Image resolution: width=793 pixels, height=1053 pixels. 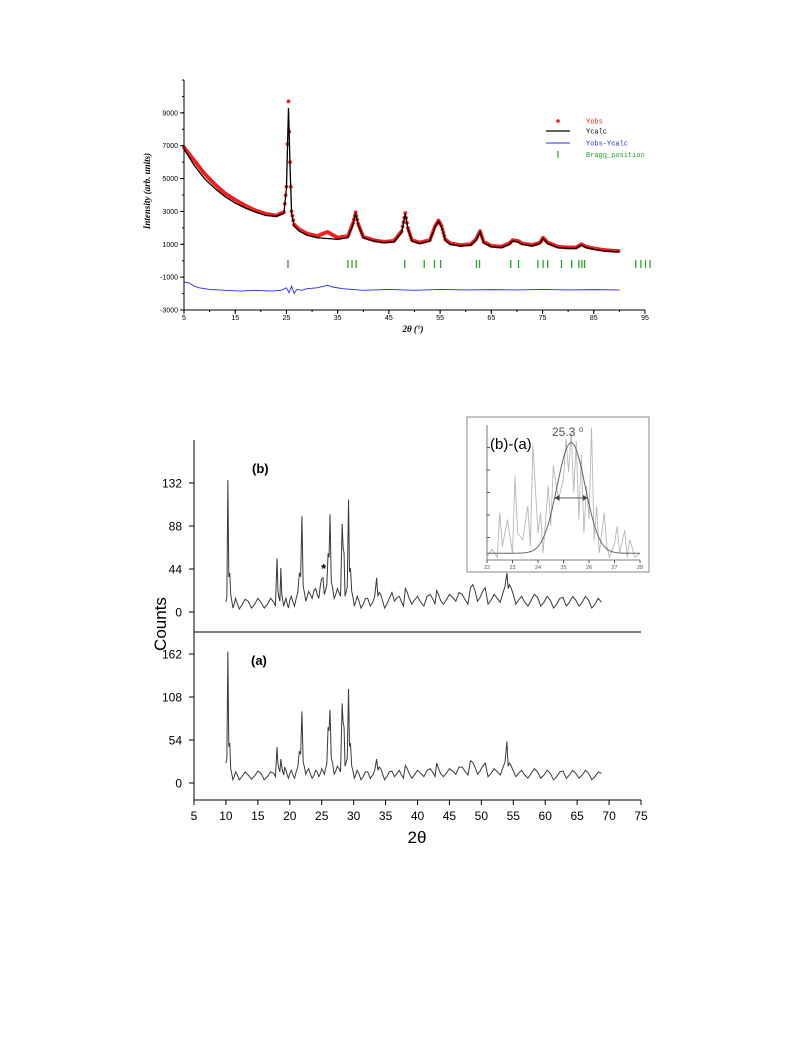 I want to click on xrd-y-tick-label: 44, so click(x=176, y=570).